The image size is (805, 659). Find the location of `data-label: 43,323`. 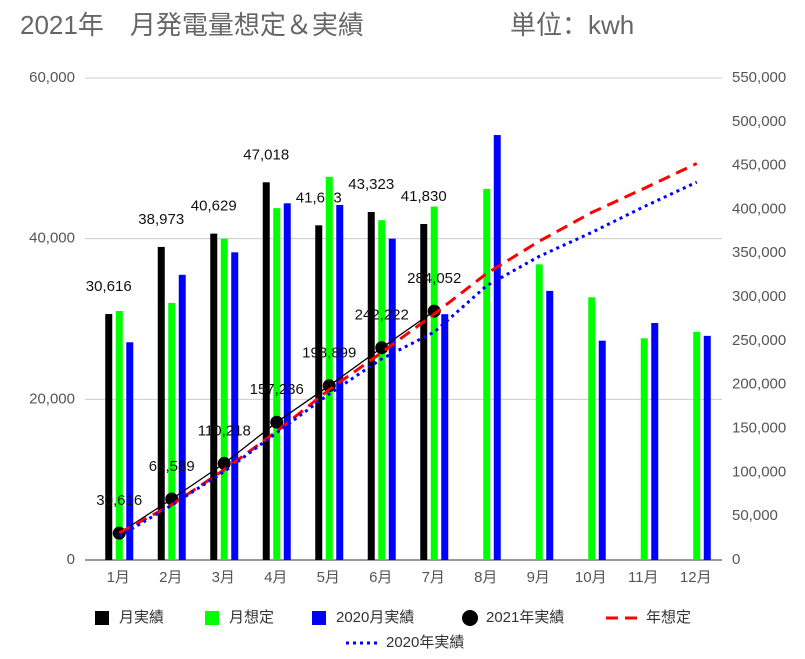

data-label: 43,323 is located at coordinates (371, 184).